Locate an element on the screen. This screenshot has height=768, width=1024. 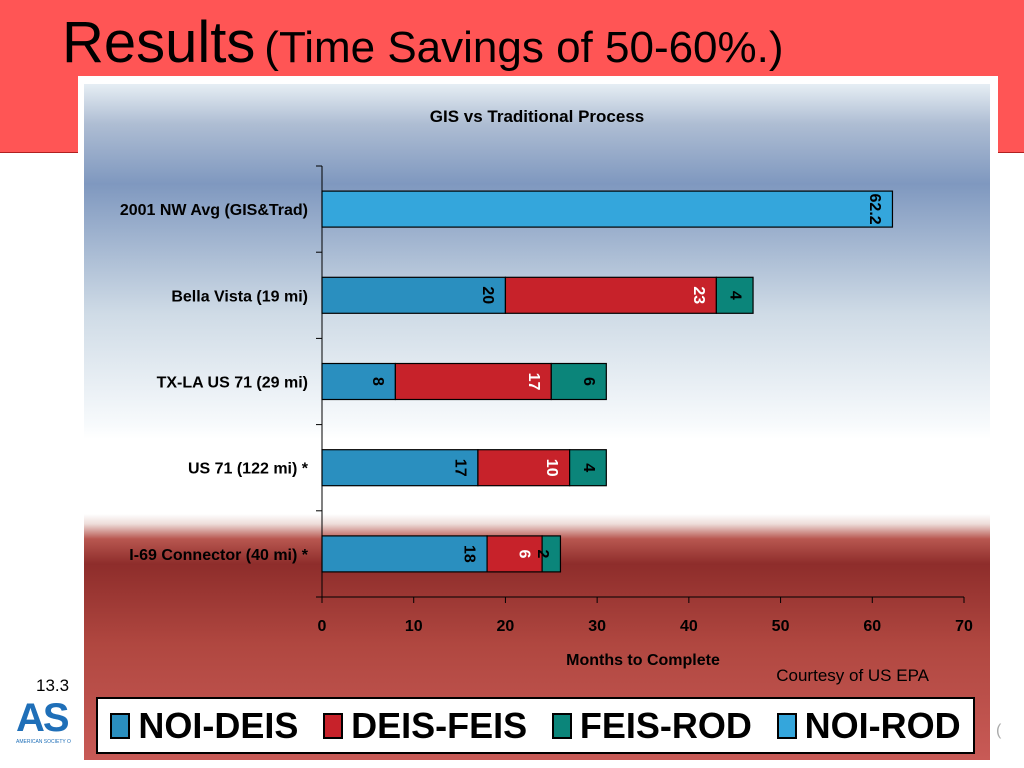
legend-swatch-noi-deis is located at coordinates (120, 725).